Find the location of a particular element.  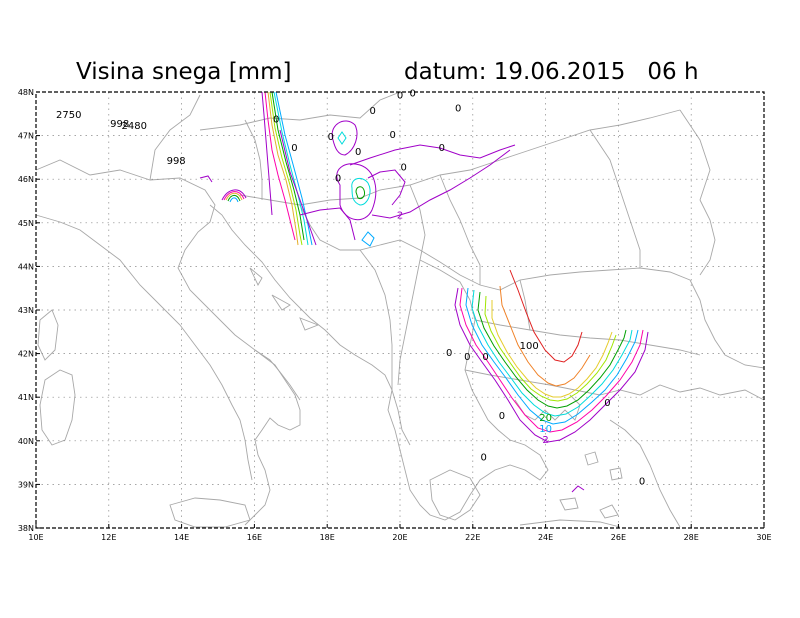

map-title-right: datum: 19.06.2015 06 h is located at coordinates (551, 72).